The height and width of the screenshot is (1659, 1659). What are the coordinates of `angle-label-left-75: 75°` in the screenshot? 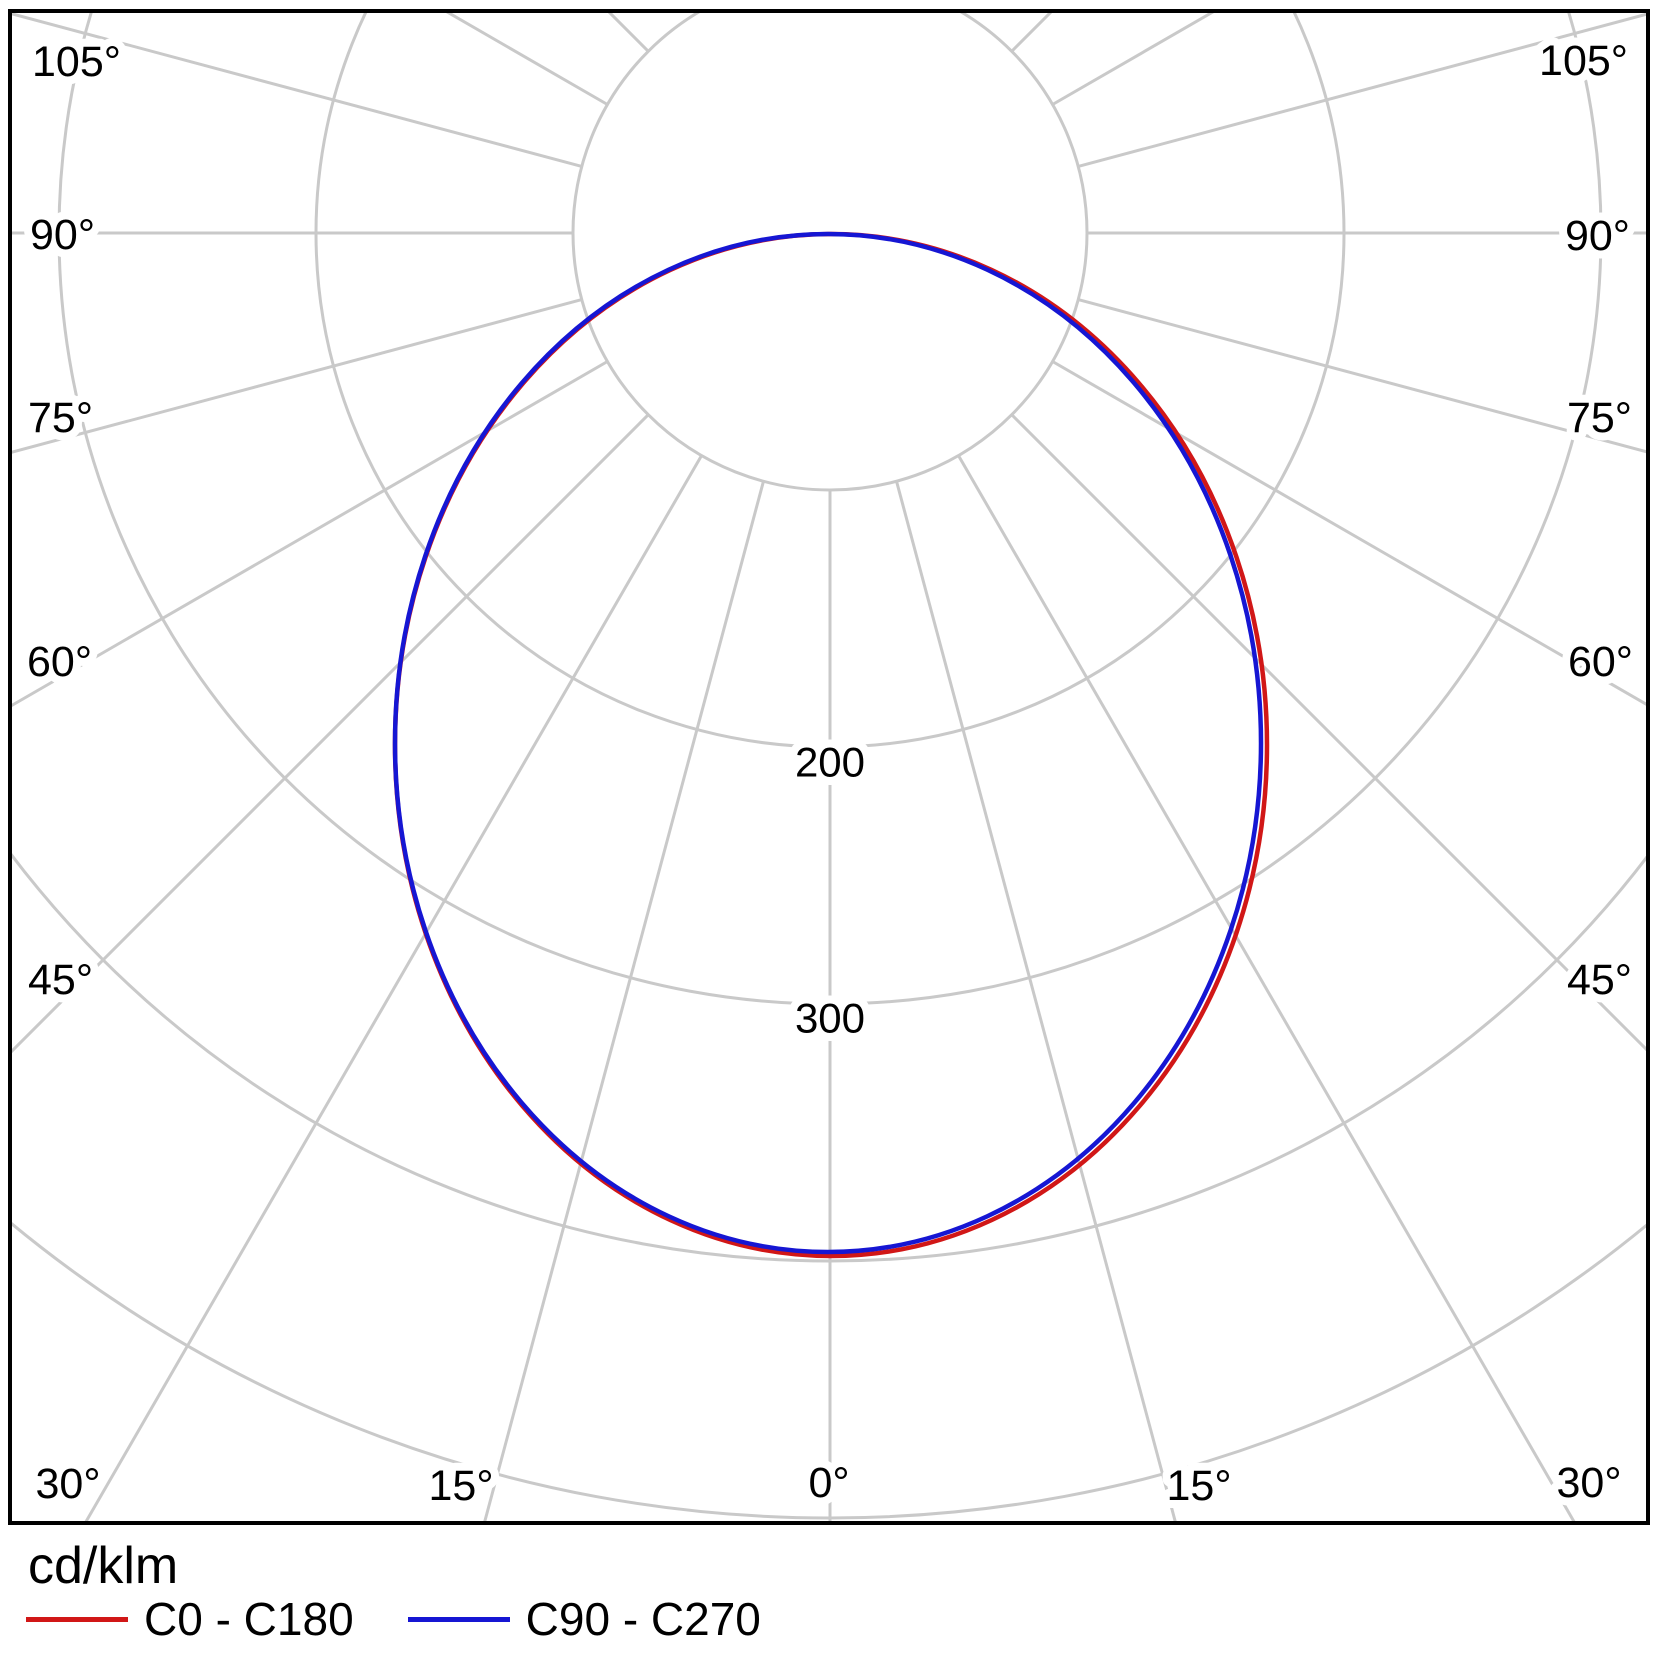 It's located at (60, 418).